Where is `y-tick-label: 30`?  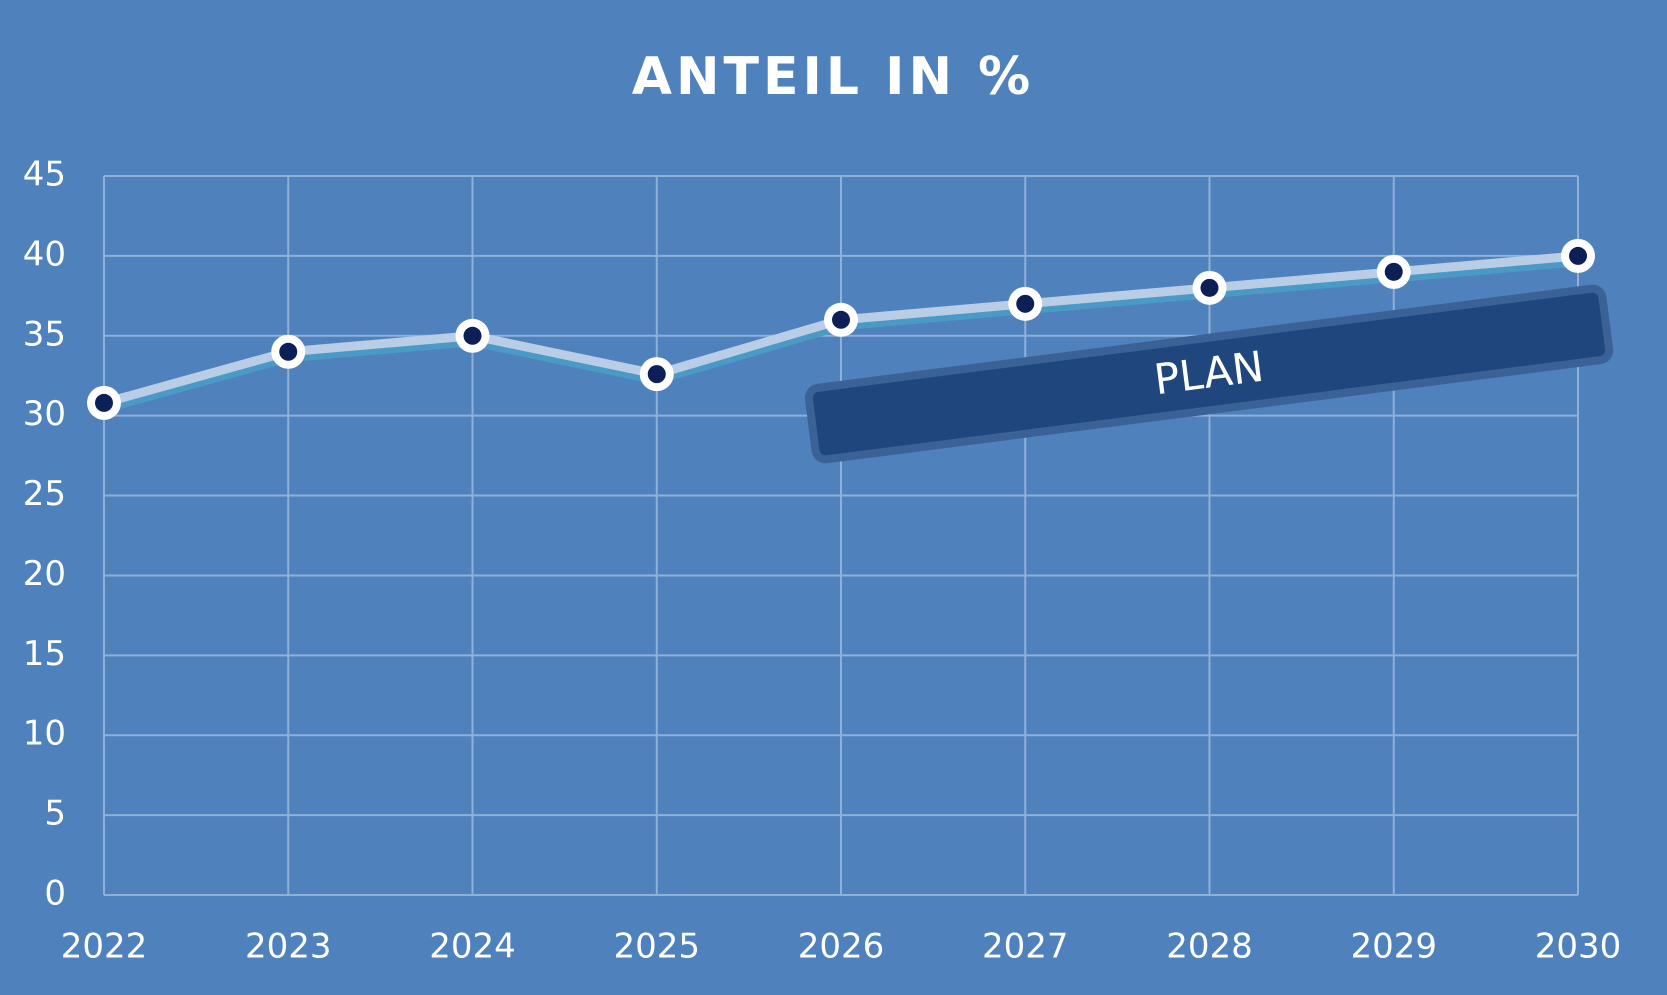
y-tick-label: 30 is located at coordinates (44, 414).